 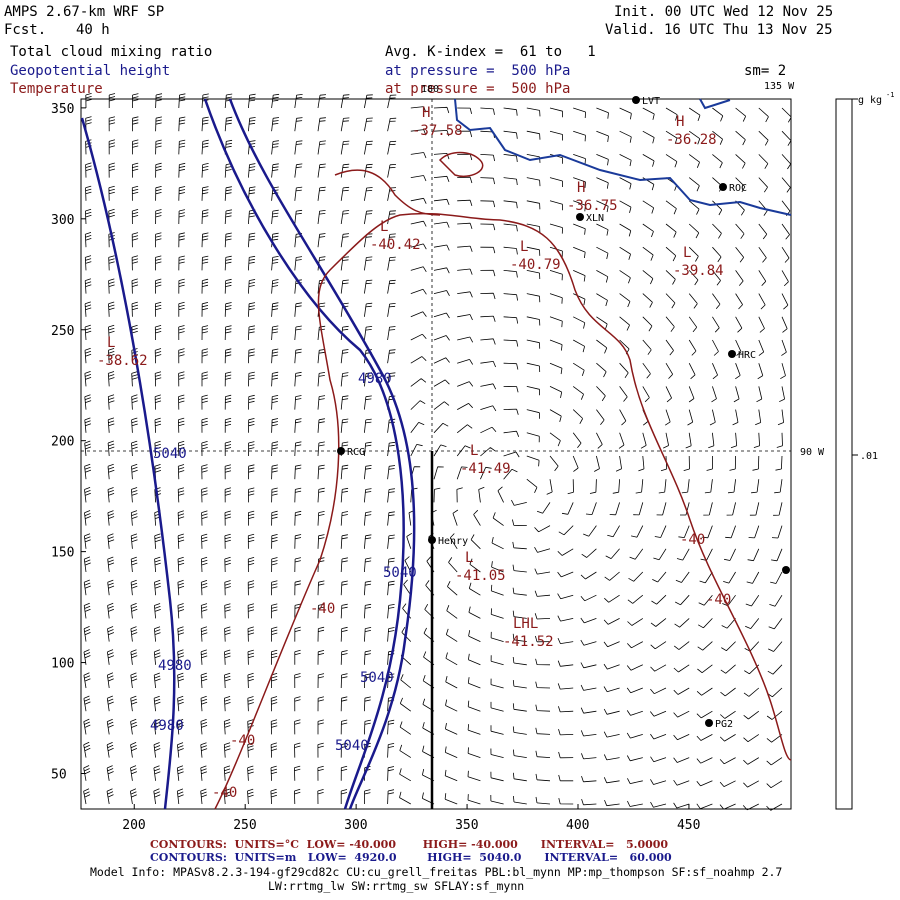 What do you see at coordinates (453, 541) in the screenshot?
I see `station-label: Henry` at bounding box center [453, 541].